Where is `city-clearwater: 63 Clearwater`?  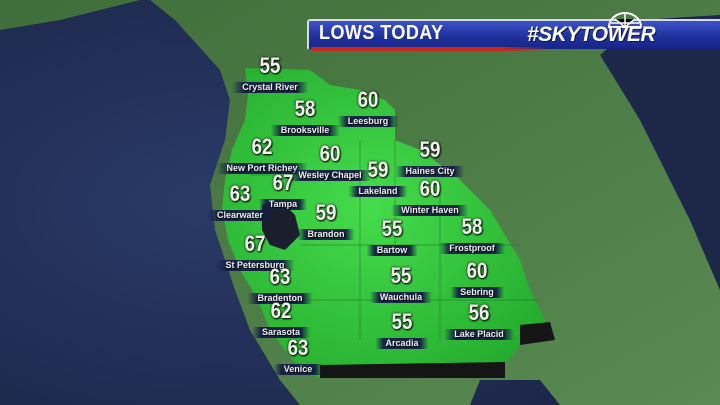
city-clearwater: 63 Clearwater is located at coordinates (240, 202).